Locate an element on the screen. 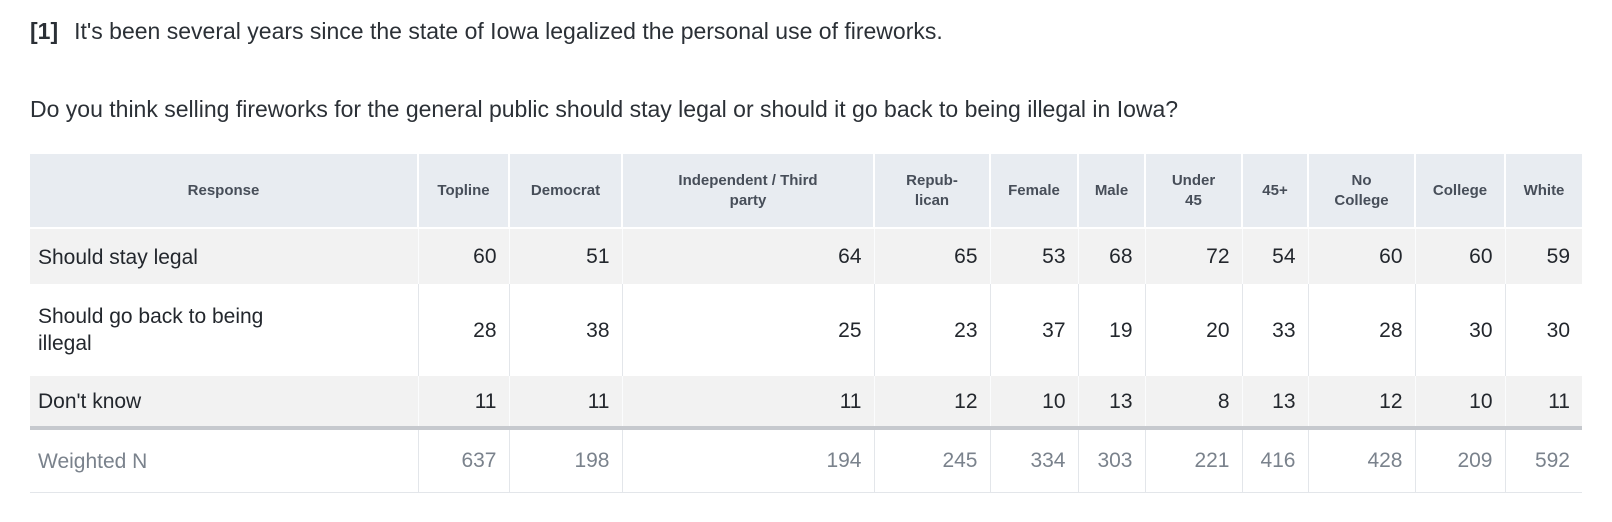  weighted-n-cell: 334 is located at coordinates (1033, 459).